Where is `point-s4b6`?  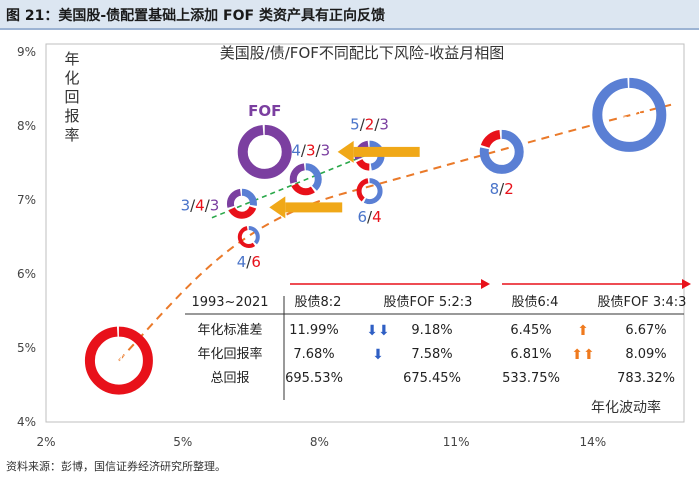 point-s4b6 is located at coordinates (248, 237).